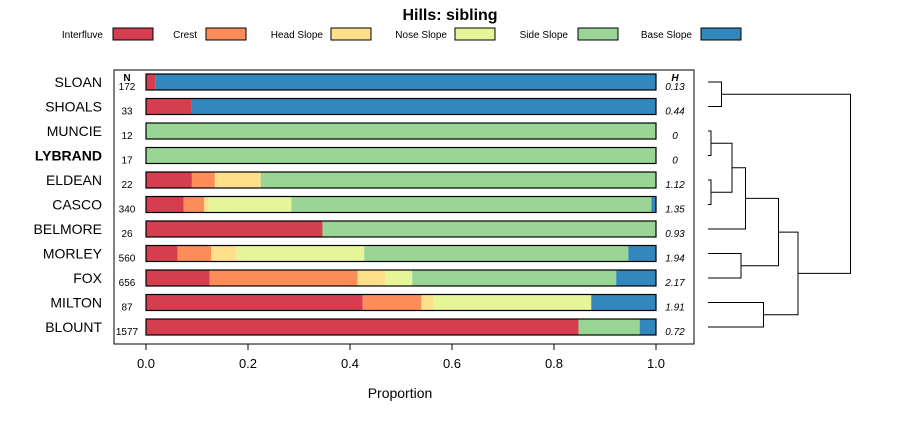 The height and width of the screenshot is (425, 900). What do you see at coordinates (675, 185) in the screenshot?
I see `h-value: 1.12` at bounding box center [675, 185].